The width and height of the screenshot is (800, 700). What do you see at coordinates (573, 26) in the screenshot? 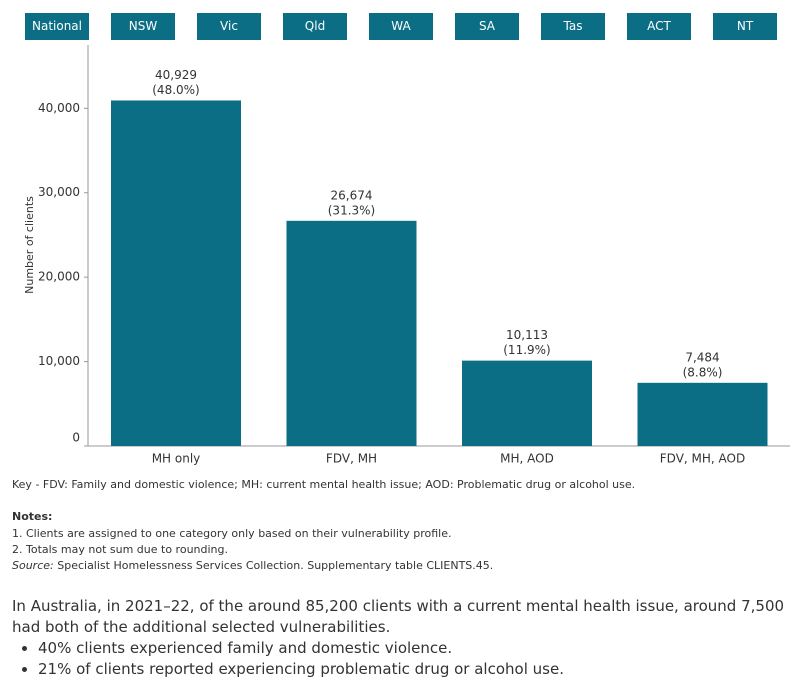
I see `tab: Tas` at bounding box center [573, 26].